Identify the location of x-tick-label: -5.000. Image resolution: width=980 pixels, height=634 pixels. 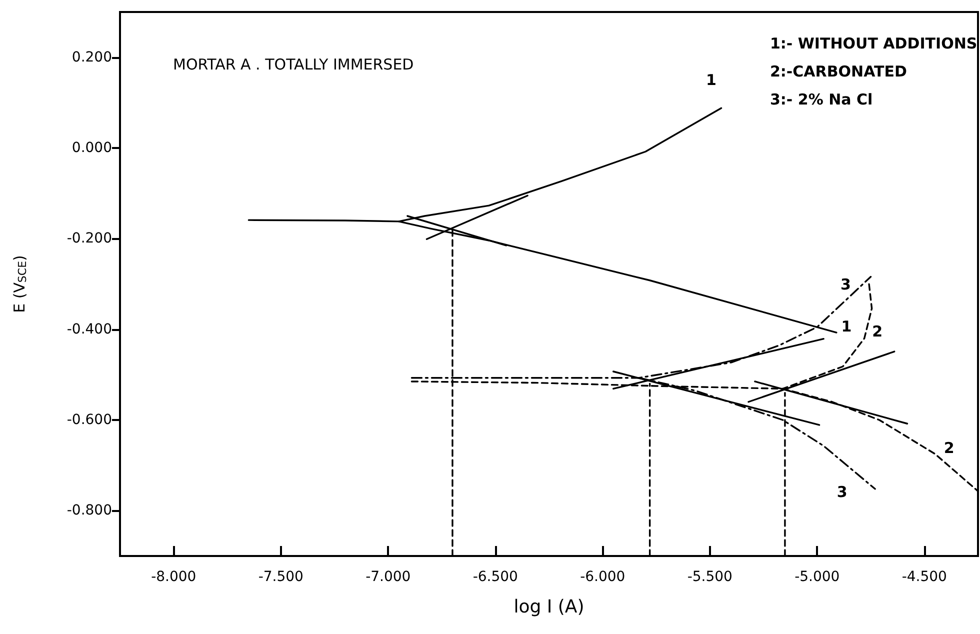
(817, 577).